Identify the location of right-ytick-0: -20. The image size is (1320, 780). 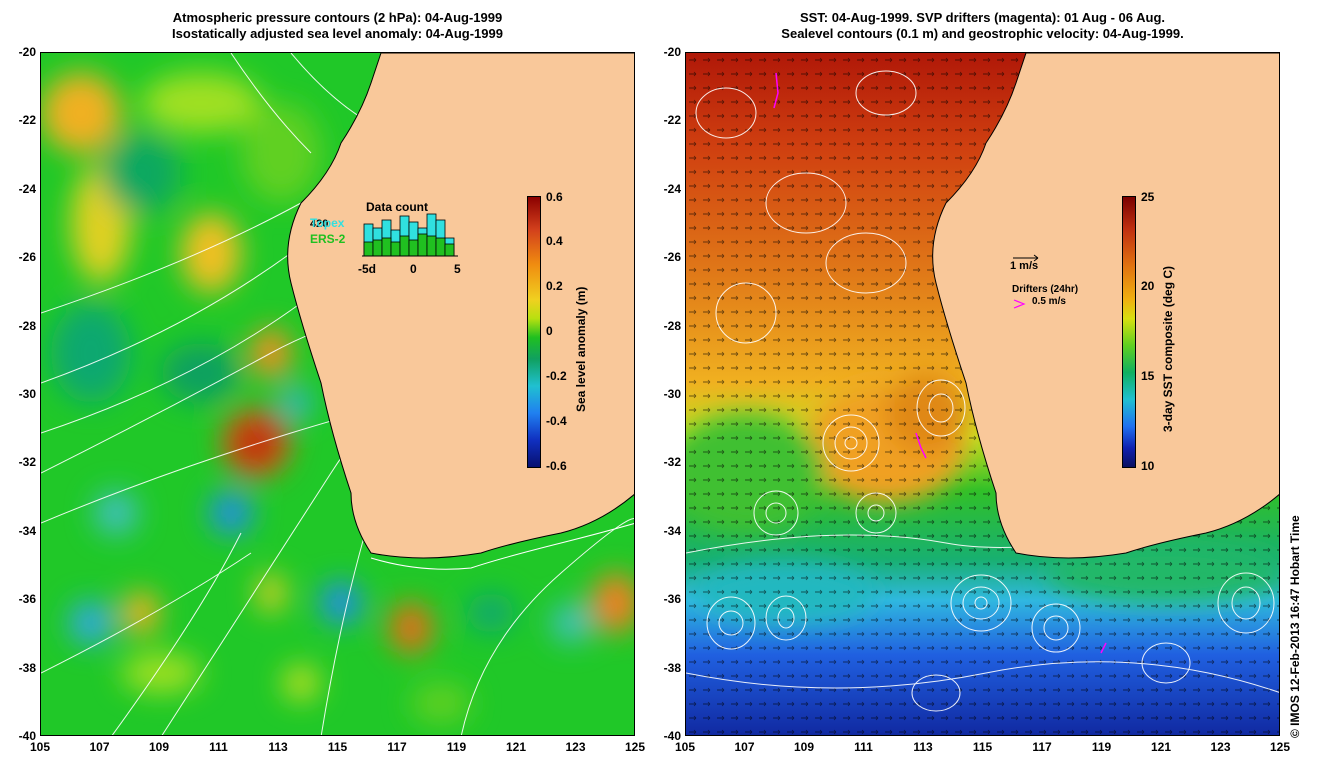
(672, 52).